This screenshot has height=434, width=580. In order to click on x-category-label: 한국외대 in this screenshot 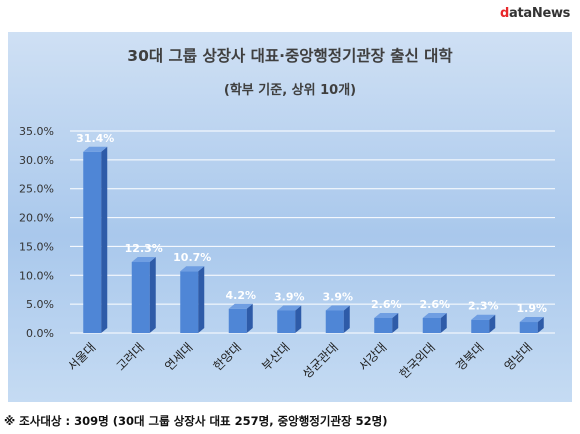, I will do `click(417, 360)`.